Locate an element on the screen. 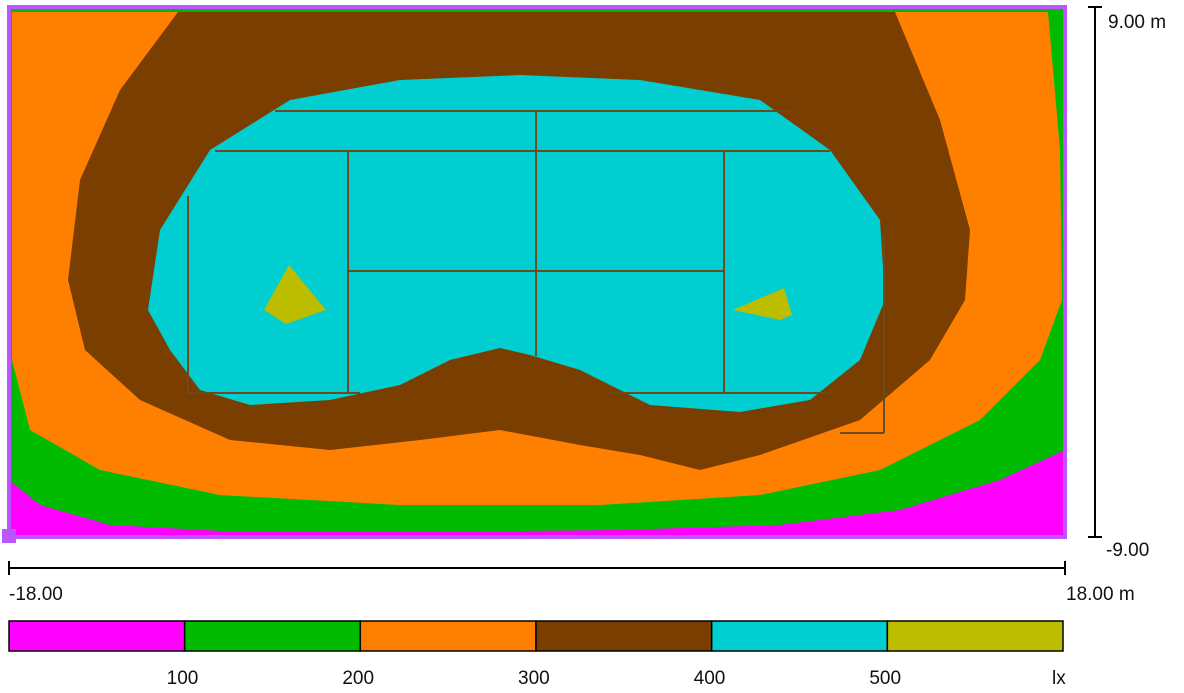 The image size is (1184, 693). legend-tick-label: 200 is located at coordinates (358, 678).